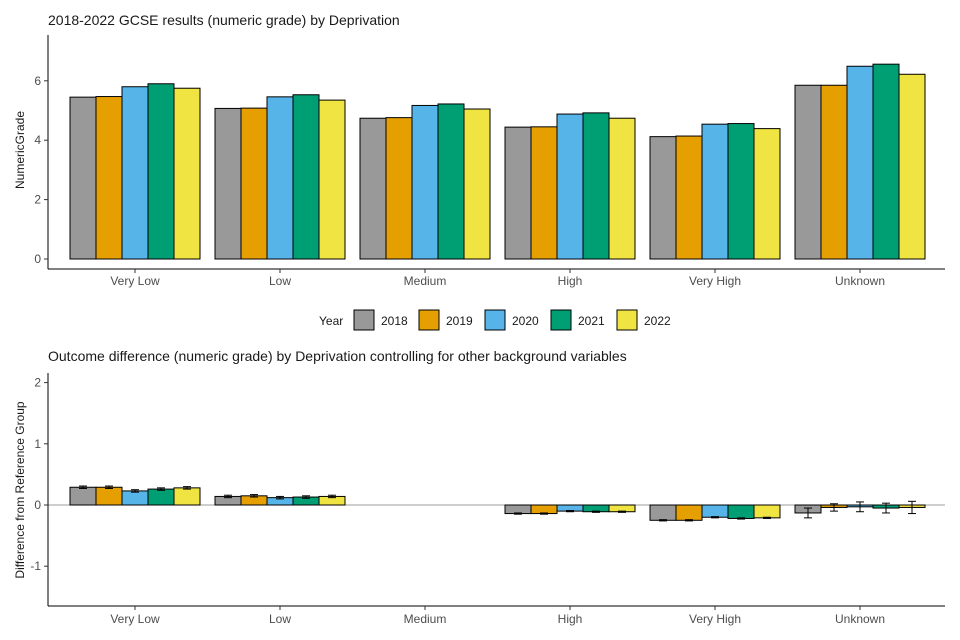  What do you see at coordinates (399, 188) in the screenshot?
I see `bar-2019-medium` at bounding box center [399, 188].